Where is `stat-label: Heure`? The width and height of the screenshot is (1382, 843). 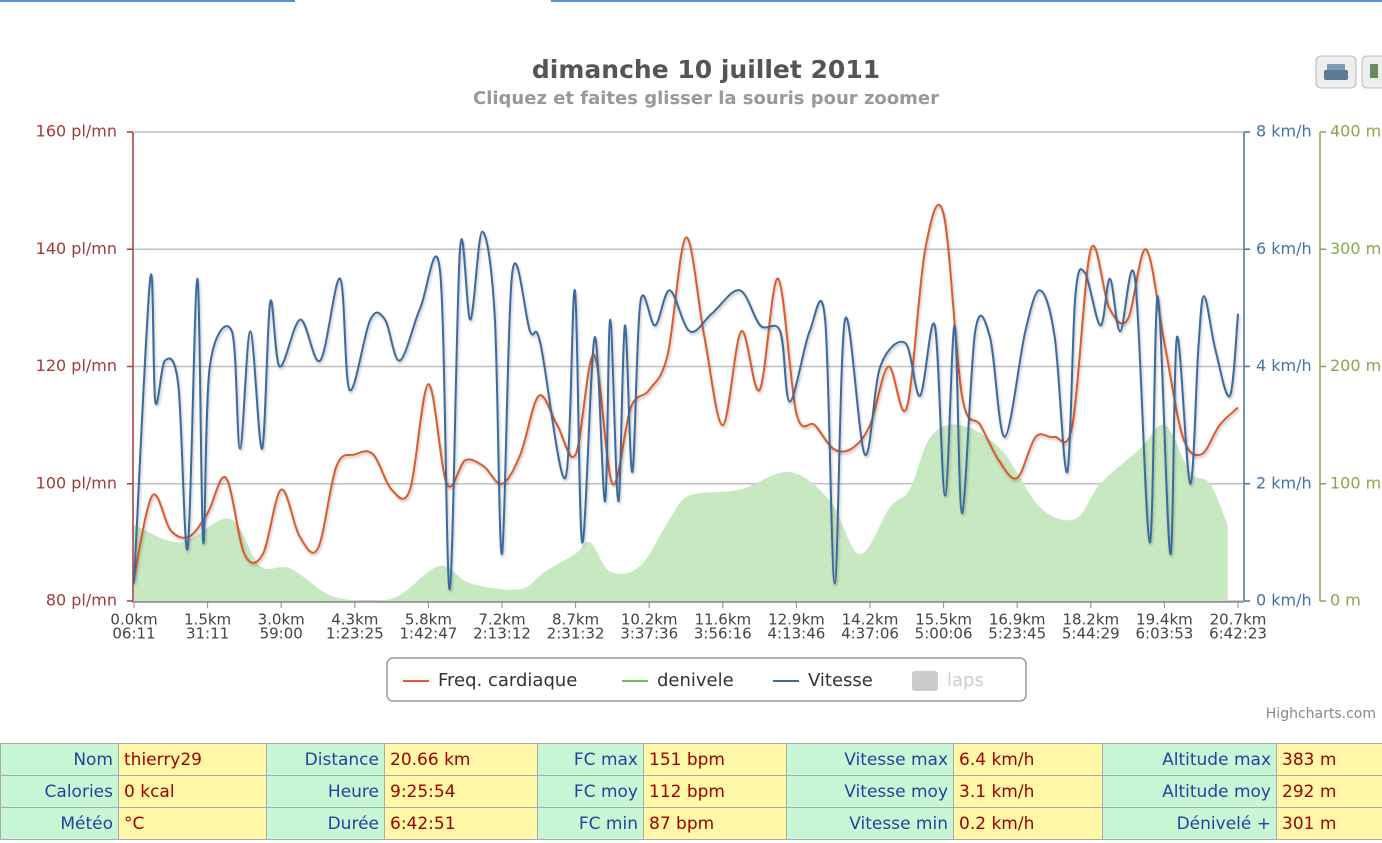 stat-label: Heure is located at coordinates (325, 791).